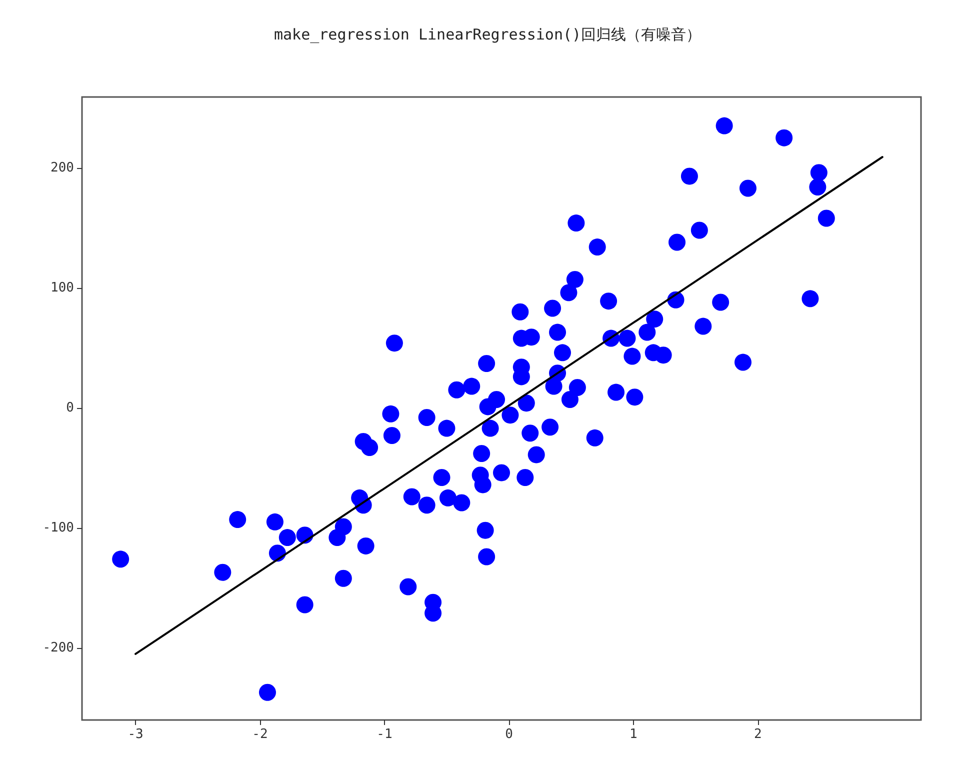 This screenshot has width=975, height=764. I want to click on x-tick-label: 0, so click(509, 734).